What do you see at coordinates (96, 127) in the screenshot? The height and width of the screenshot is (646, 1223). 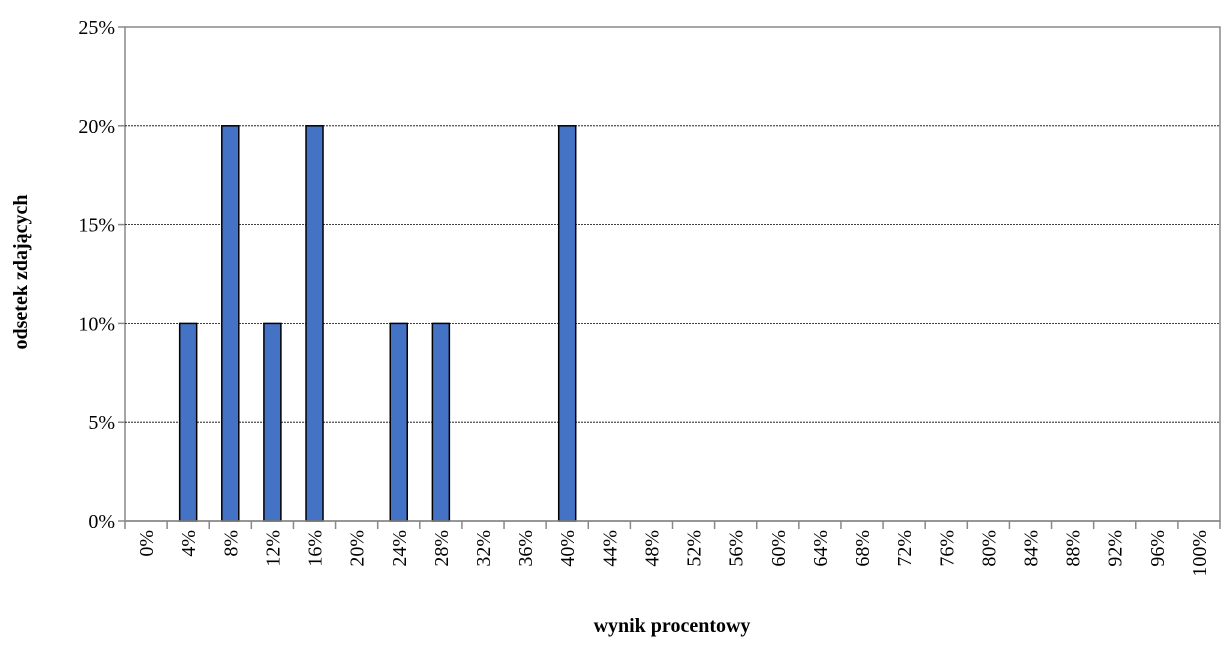 I see `y-tick-label: 20%` at bounding box center [96, 127].